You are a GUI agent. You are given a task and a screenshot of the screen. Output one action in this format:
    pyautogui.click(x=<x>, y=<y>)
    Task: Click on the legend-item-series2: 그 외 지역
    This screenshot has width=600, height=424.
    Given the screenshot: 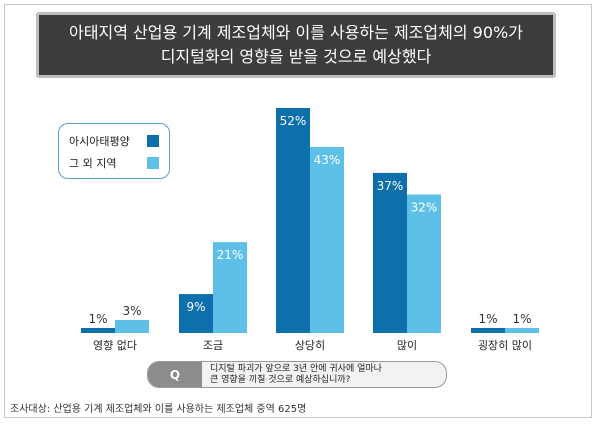 What is the action you would take?
    pyautogui.click(x=114, y=163)
    